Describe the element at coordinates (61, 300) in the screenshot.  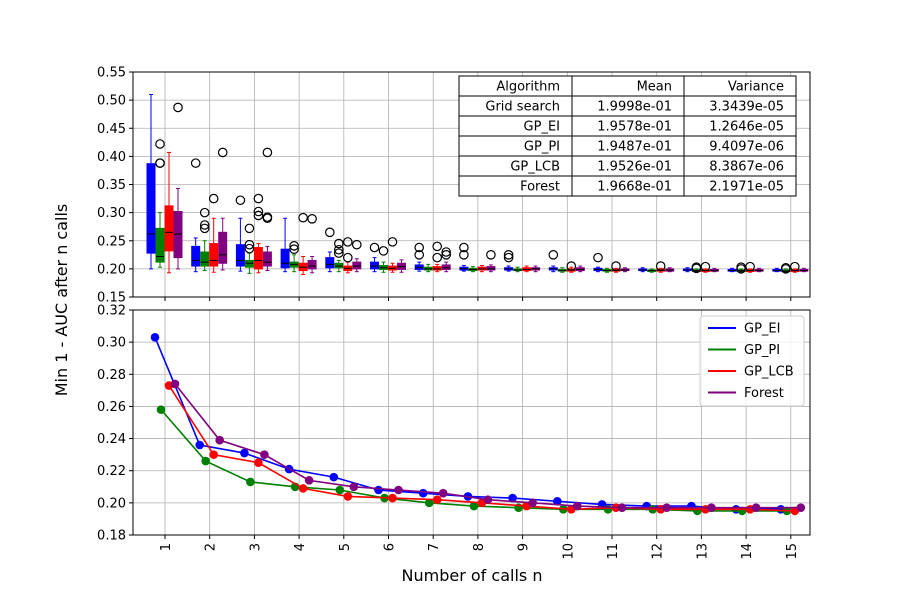
I see `y-axis-label: Min 1 - AUC after n calls` at that location.